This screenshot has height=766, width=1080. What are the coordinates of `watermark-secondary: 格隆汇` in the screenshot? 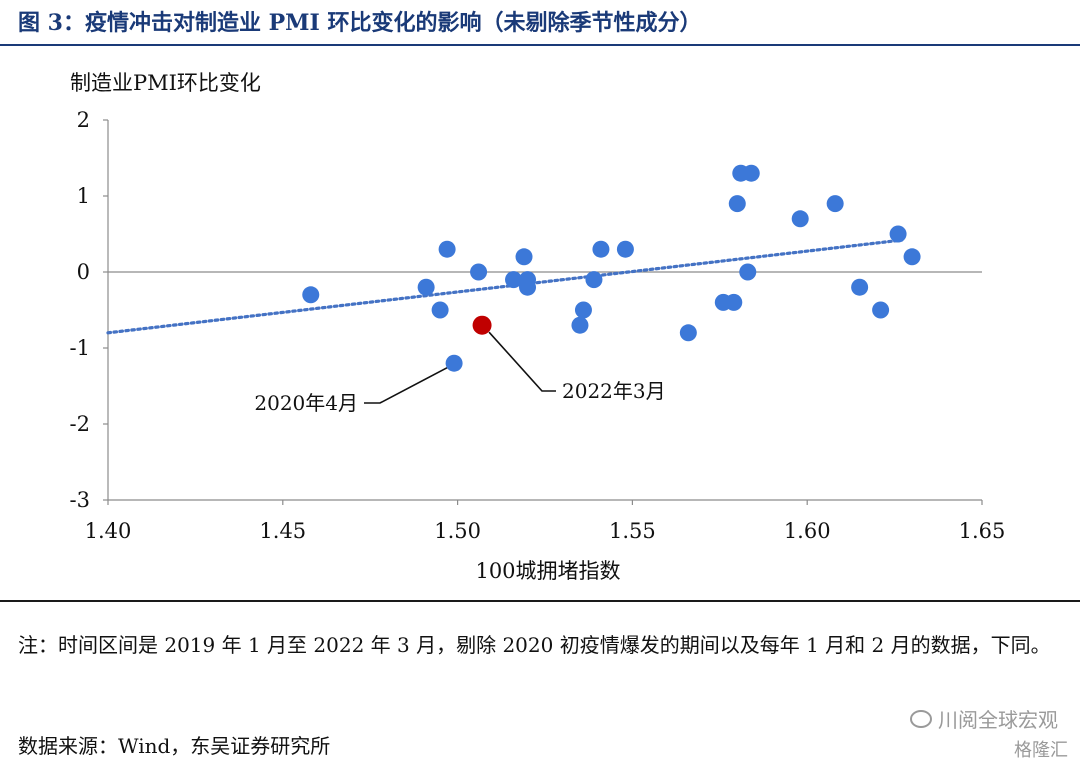 It's located at (1041, 750).